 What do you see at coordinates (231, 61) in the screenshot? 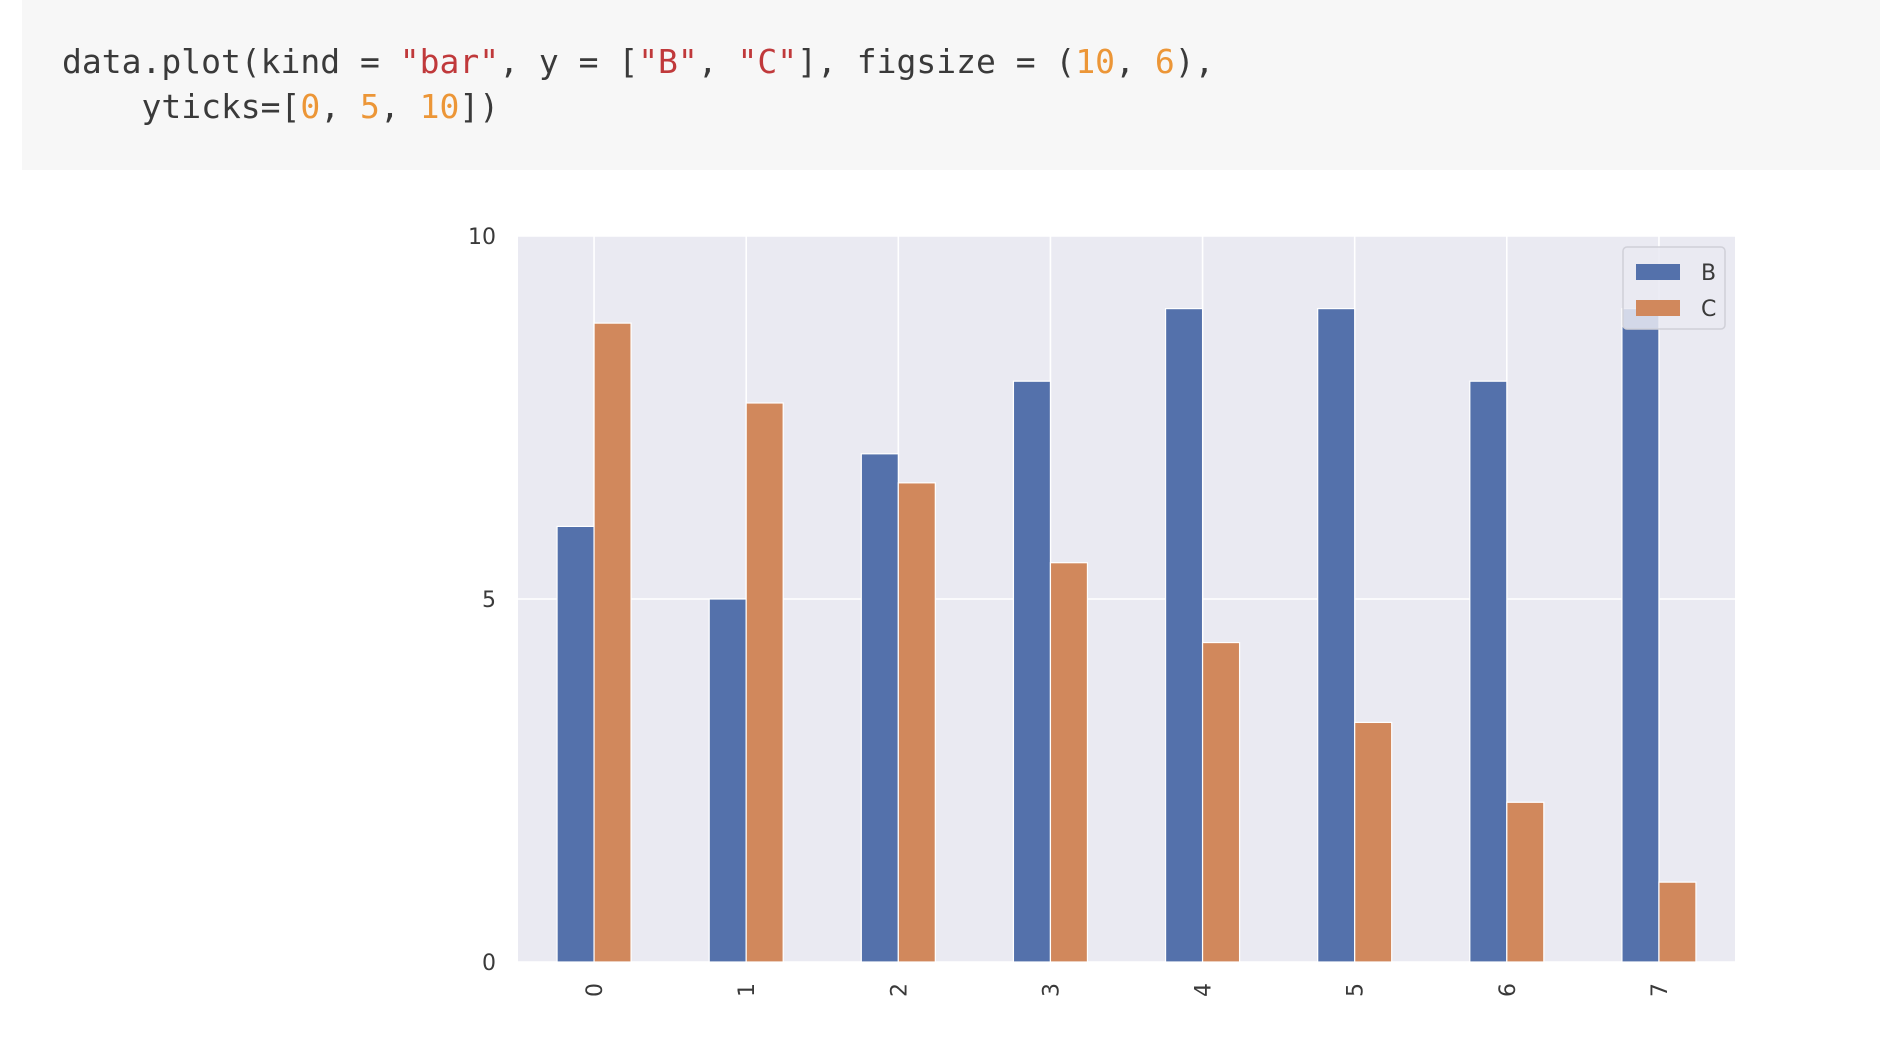
I see `code-token: data.plot(kind =` at bounding box center [231, 61].